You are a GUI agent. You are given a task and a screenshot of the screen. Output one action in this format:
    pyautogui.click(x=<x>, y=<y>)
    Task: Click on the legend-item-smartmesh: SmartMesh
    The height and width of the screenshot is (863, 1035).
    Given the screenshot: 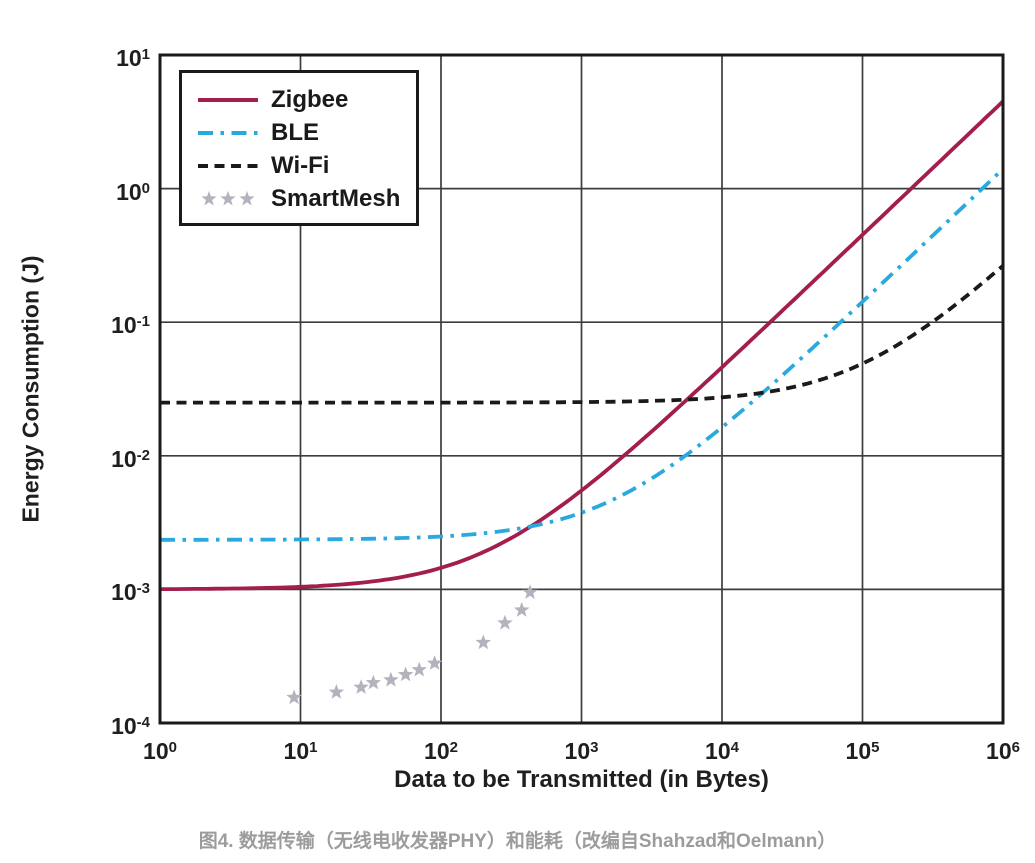 What is the action you would take?
    pyautogui.click(x=307, y=198)
    